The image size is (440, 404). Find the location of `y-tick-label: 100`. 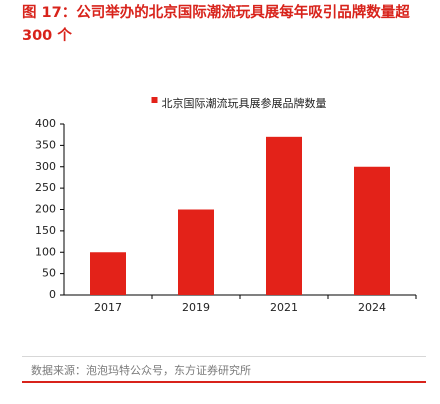

y-tick-label: 100 is located at coordinates (45, 251).